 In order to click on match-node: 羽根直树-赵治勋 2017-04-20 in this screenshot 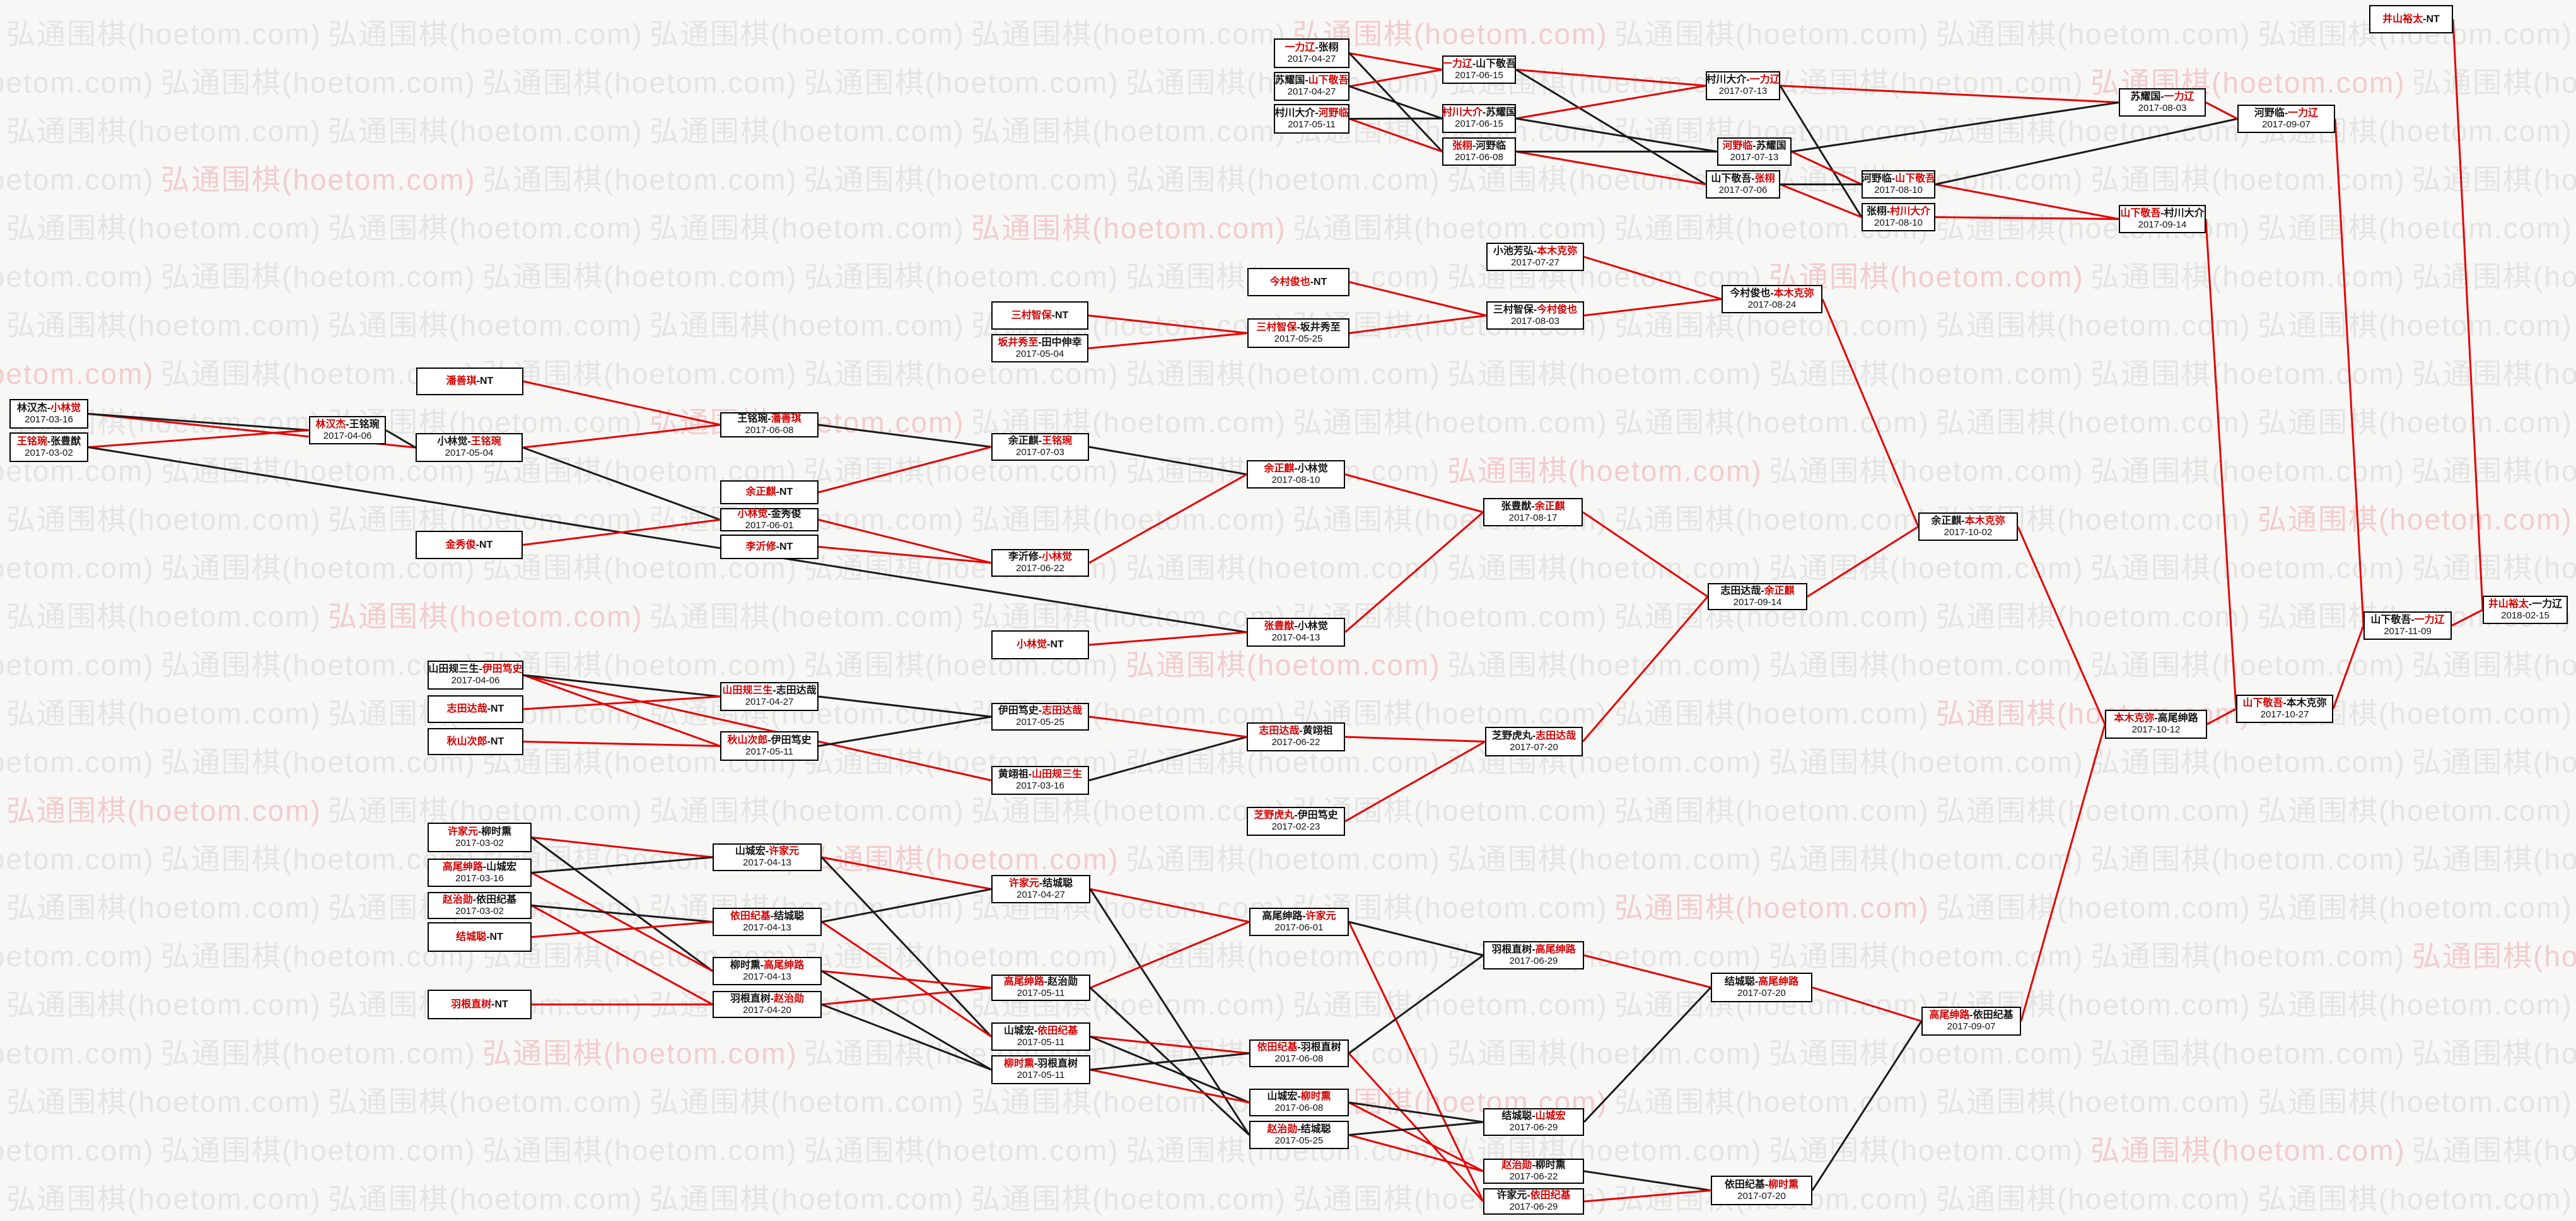, I will do `click(768, 1004)`.